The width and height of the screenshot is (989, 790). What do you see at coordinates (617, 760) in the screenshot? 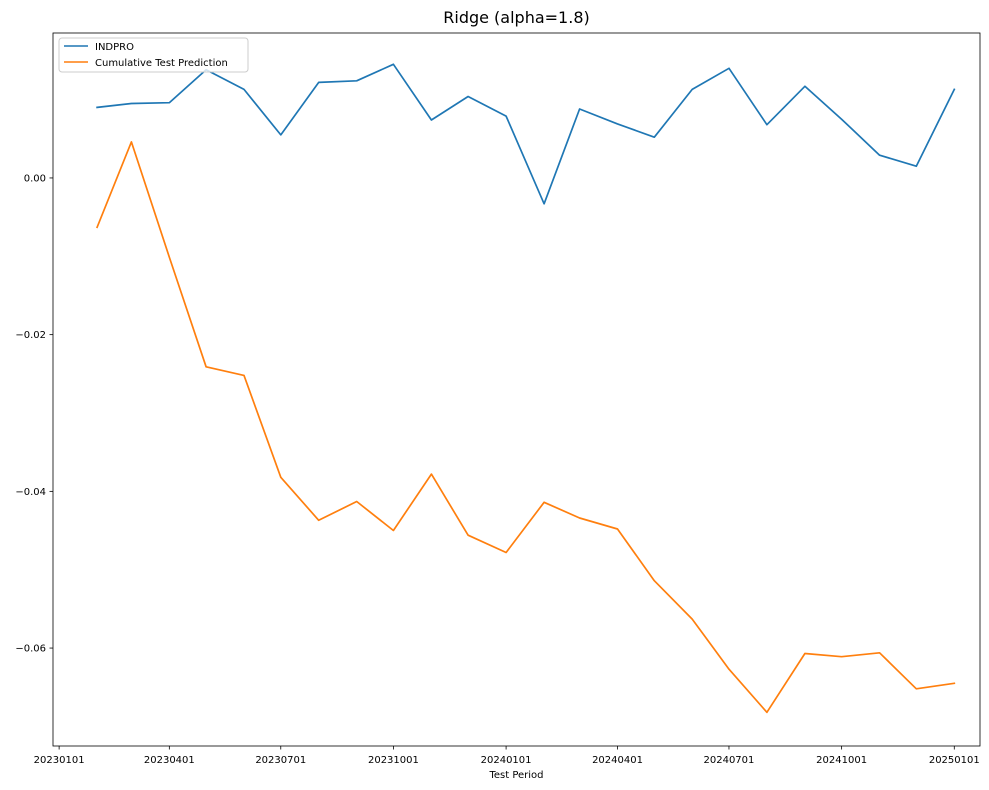
I see `x-tick-label: 20240401` at bounding box center [617, 760].